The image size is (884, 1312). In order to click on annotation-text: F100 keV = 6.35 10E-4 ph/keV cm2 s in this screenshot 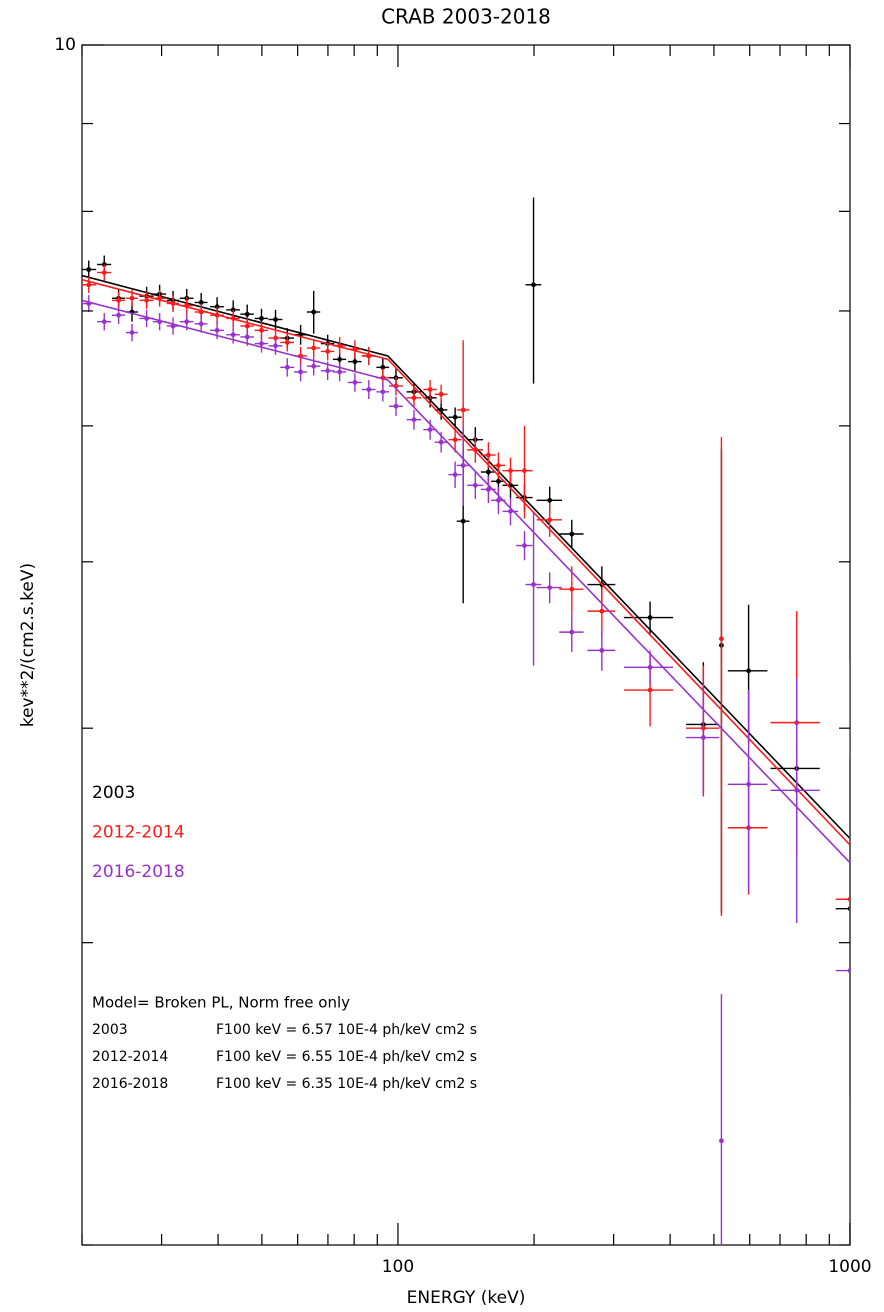, I will do `click(346, 1084)`.